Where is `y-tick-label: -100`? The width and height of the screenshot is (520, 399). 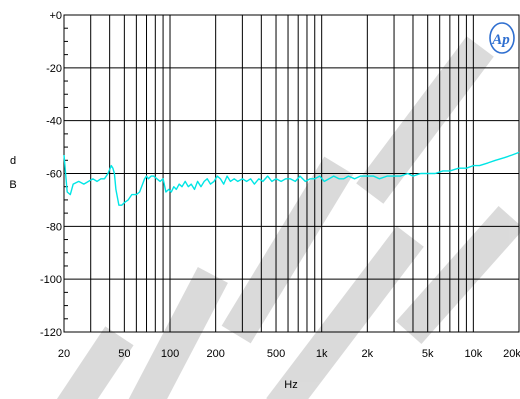
y-tick-label: -100 is located at coordinates (51, 280).